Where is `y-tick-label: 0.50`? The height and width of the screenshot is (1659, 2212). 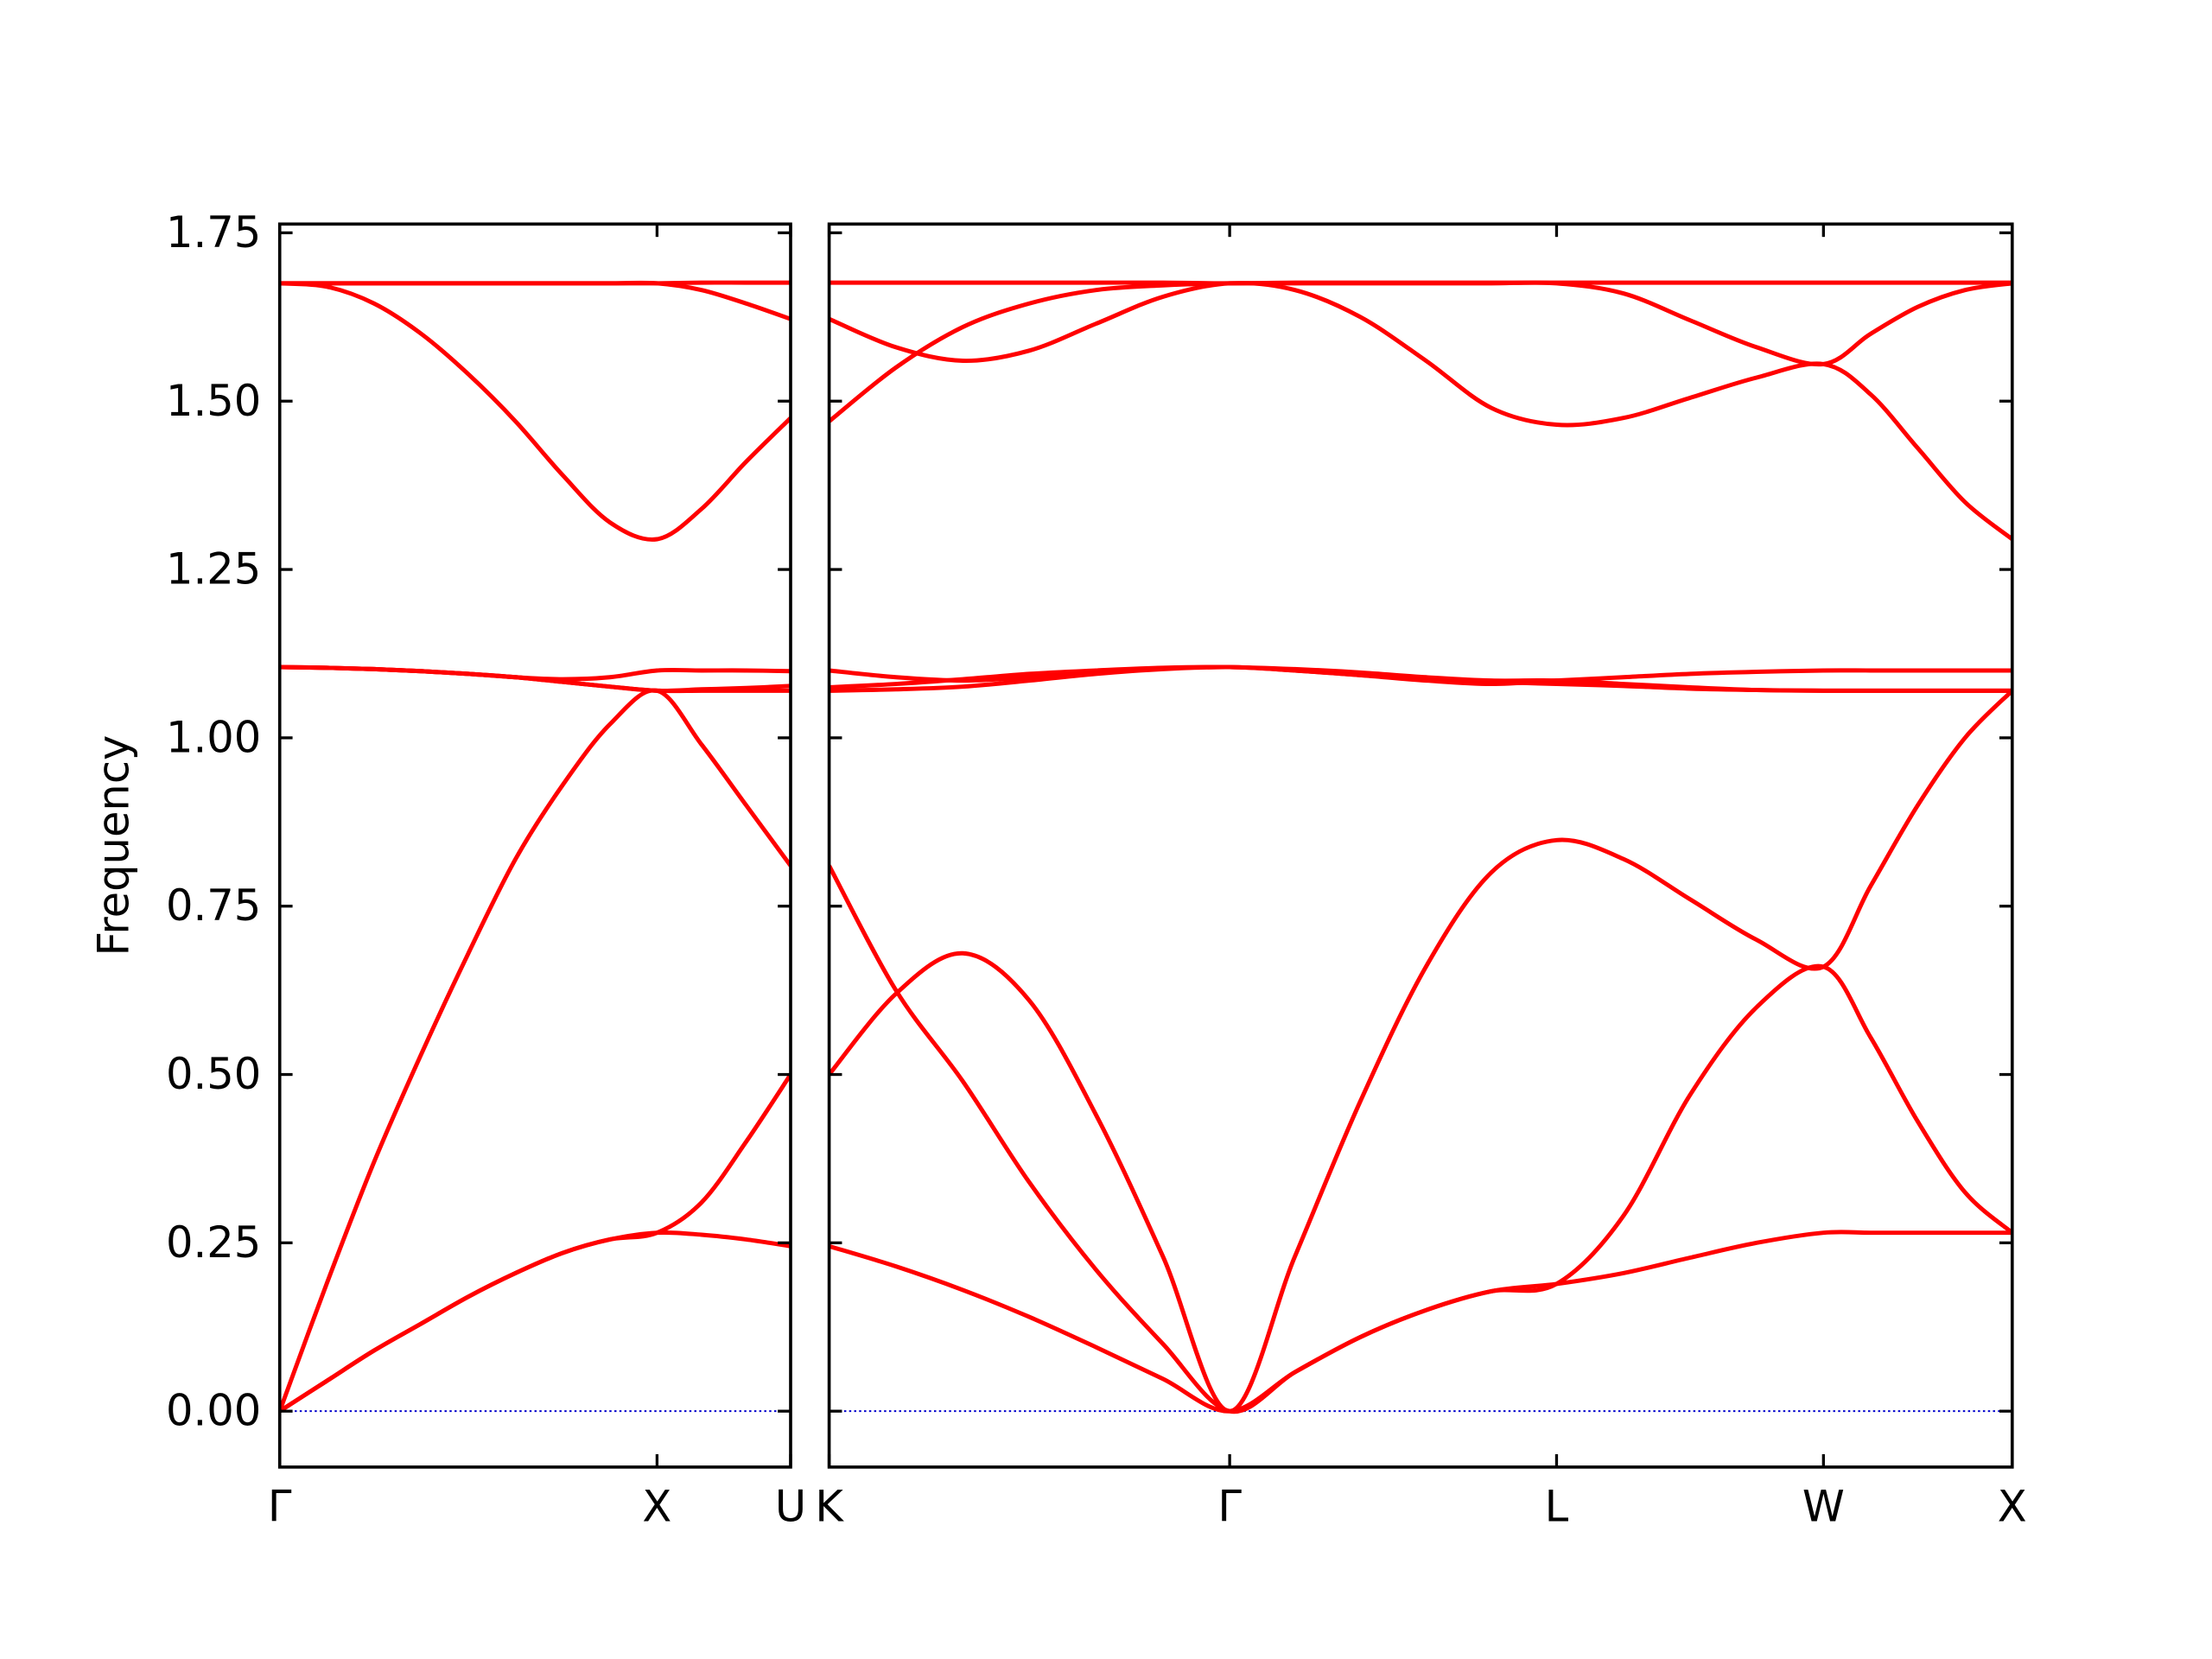
y-tick-label: 0.50 is located at coordinates (213, 1074).